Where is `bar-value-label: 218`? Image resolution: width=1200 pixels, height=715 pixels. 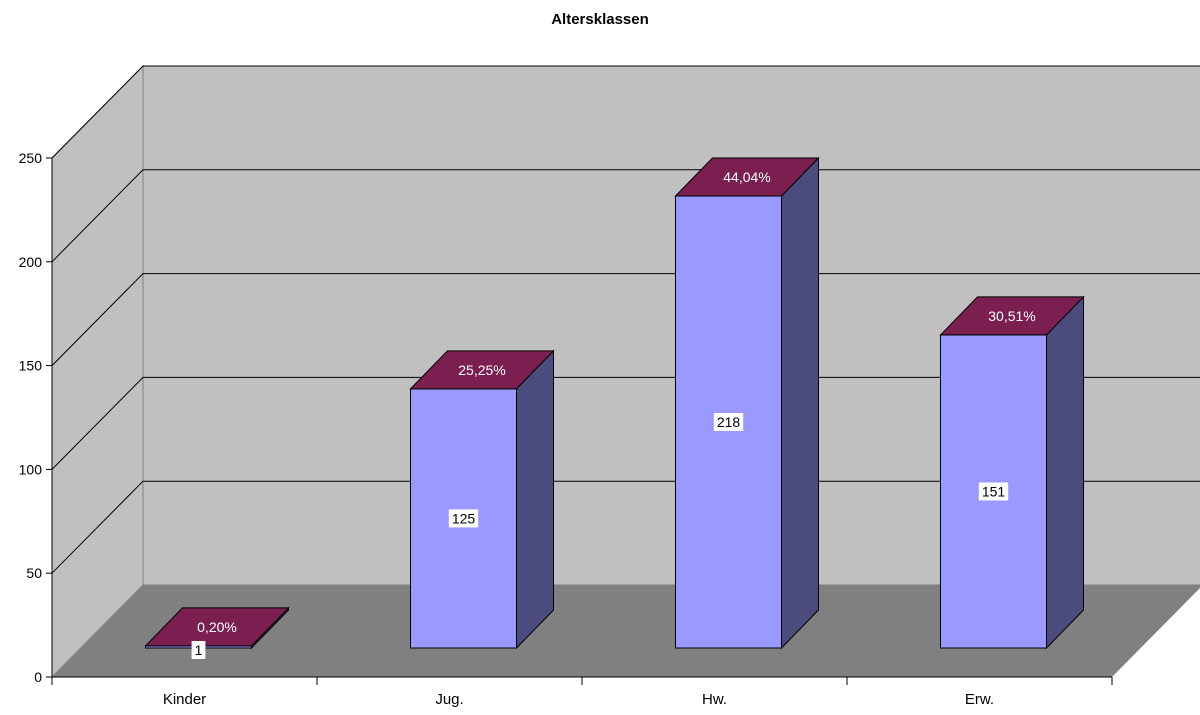
bar-value-label: 218 is located at coordinates (729, 422).